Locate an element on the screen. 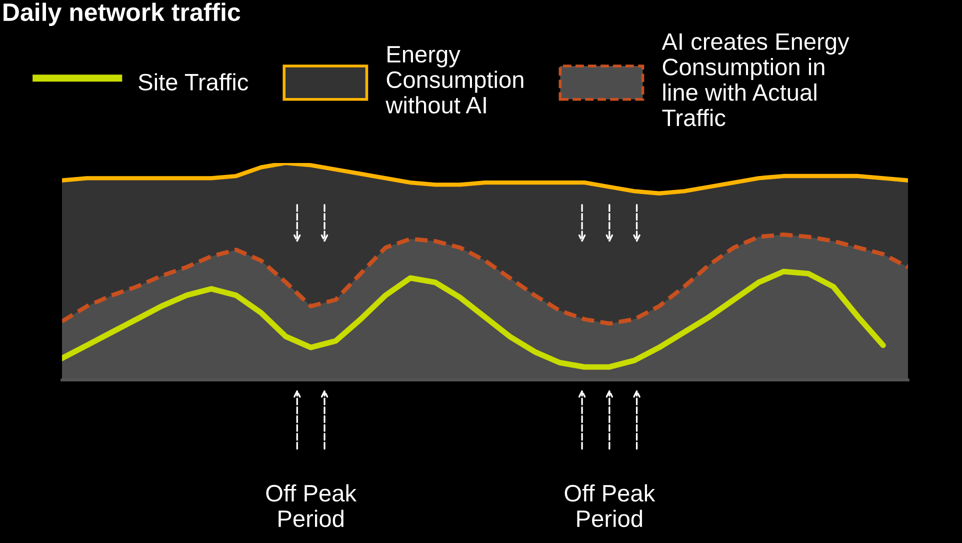  chart-title: Daily network traffic is located at coordinates (122, 14).